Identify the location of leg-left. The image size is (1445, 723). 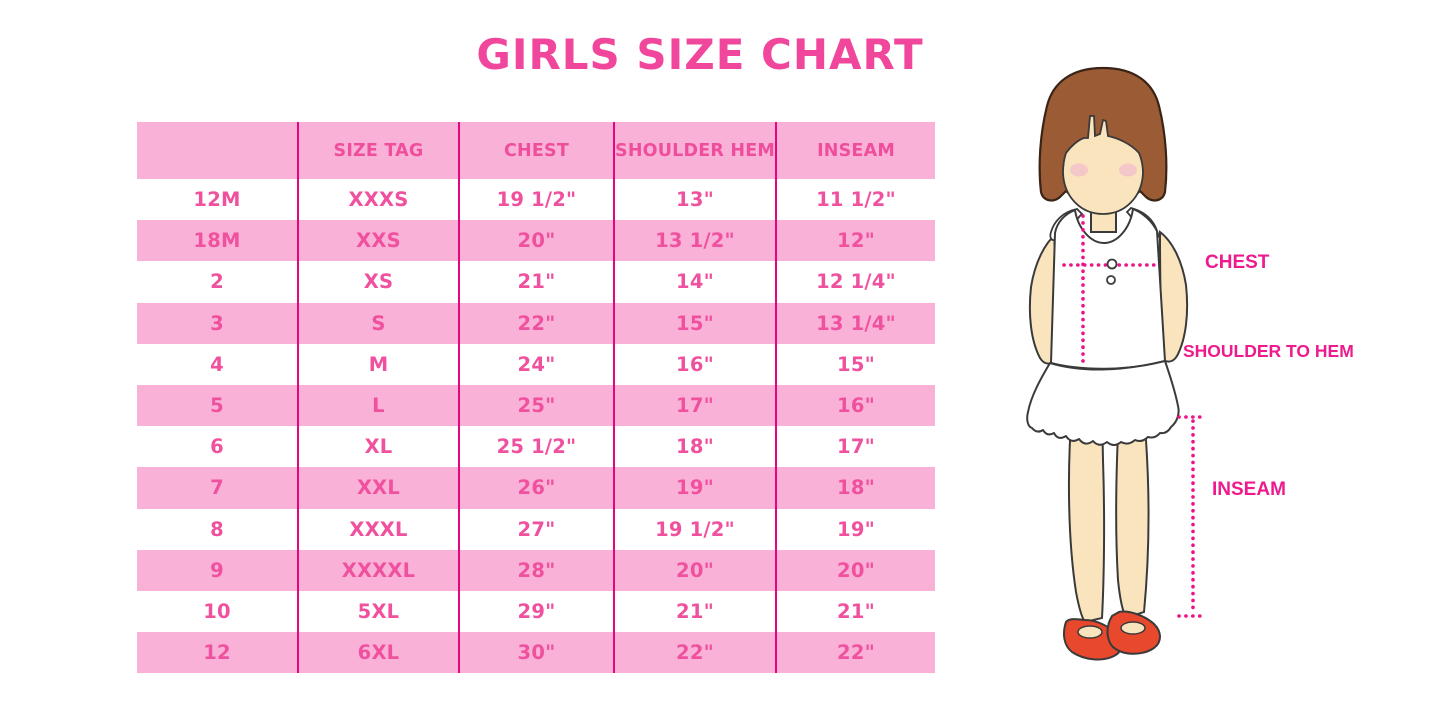
(1086, 516).